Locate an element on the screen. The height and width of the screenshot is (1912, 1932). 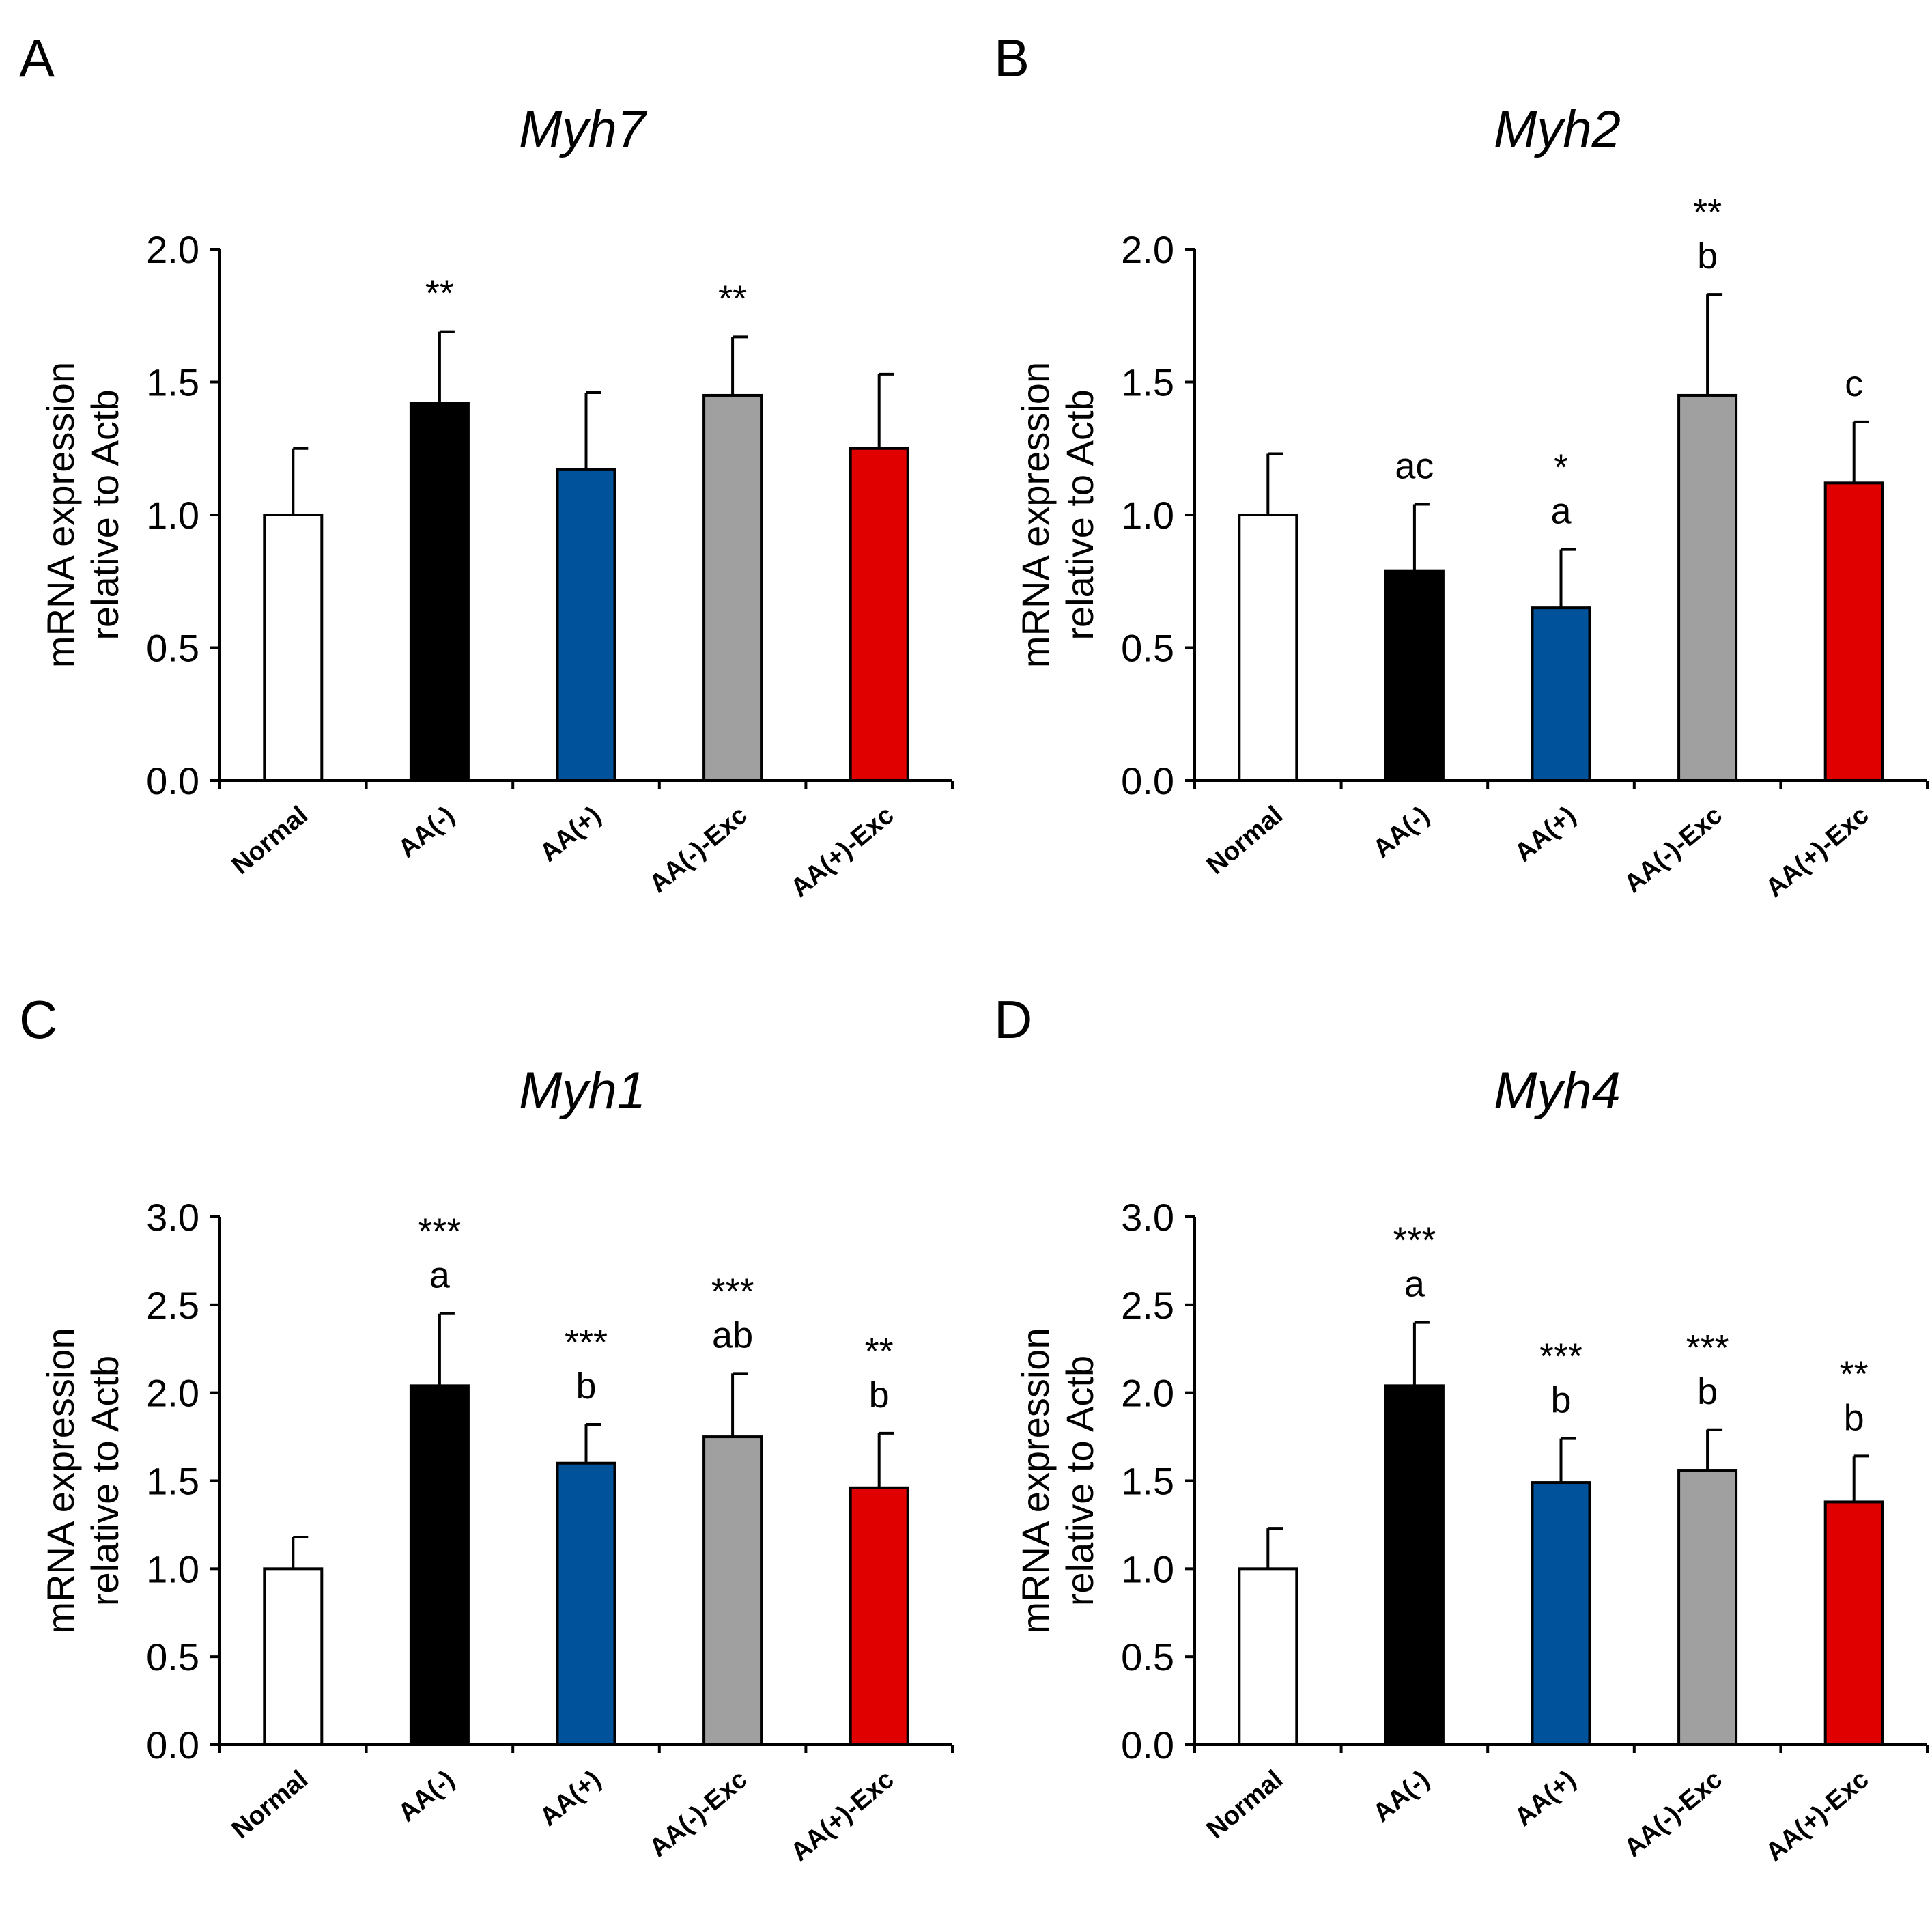
significance-label: * is located at coordinates (1561, 467).